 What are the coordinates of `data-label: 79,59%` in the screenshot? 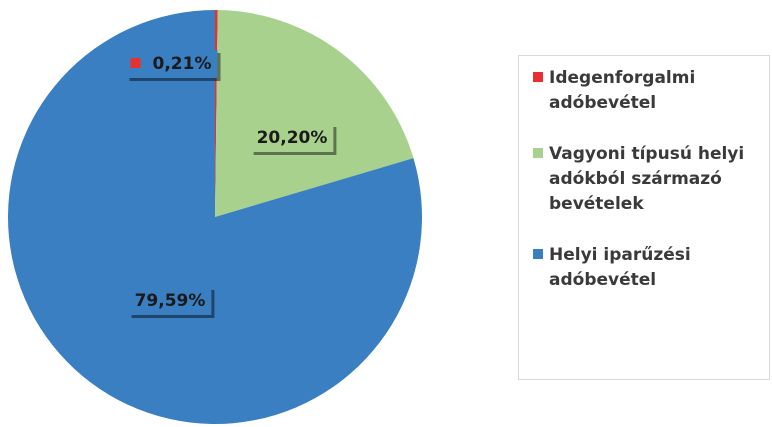 It's located at (171, 302).